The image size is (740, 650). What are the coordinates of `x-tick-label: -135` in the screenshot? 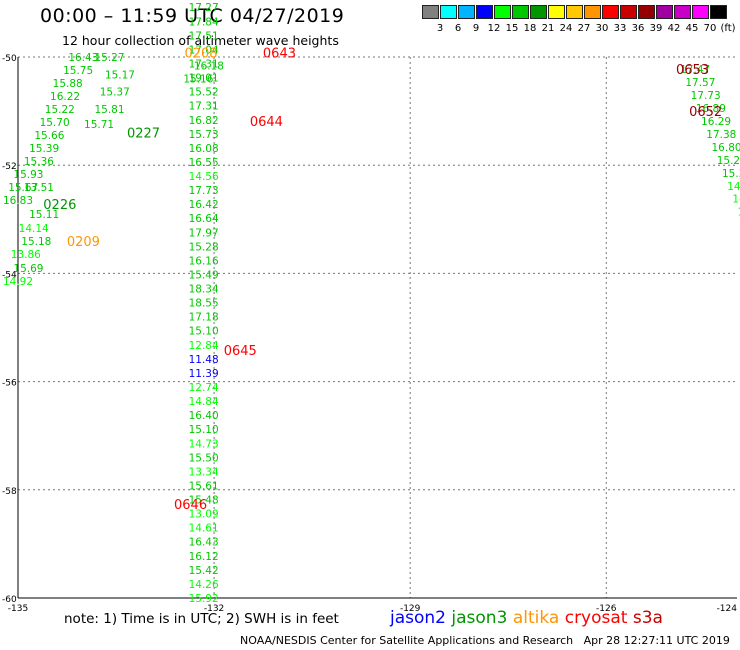 It's located at (18, 609).